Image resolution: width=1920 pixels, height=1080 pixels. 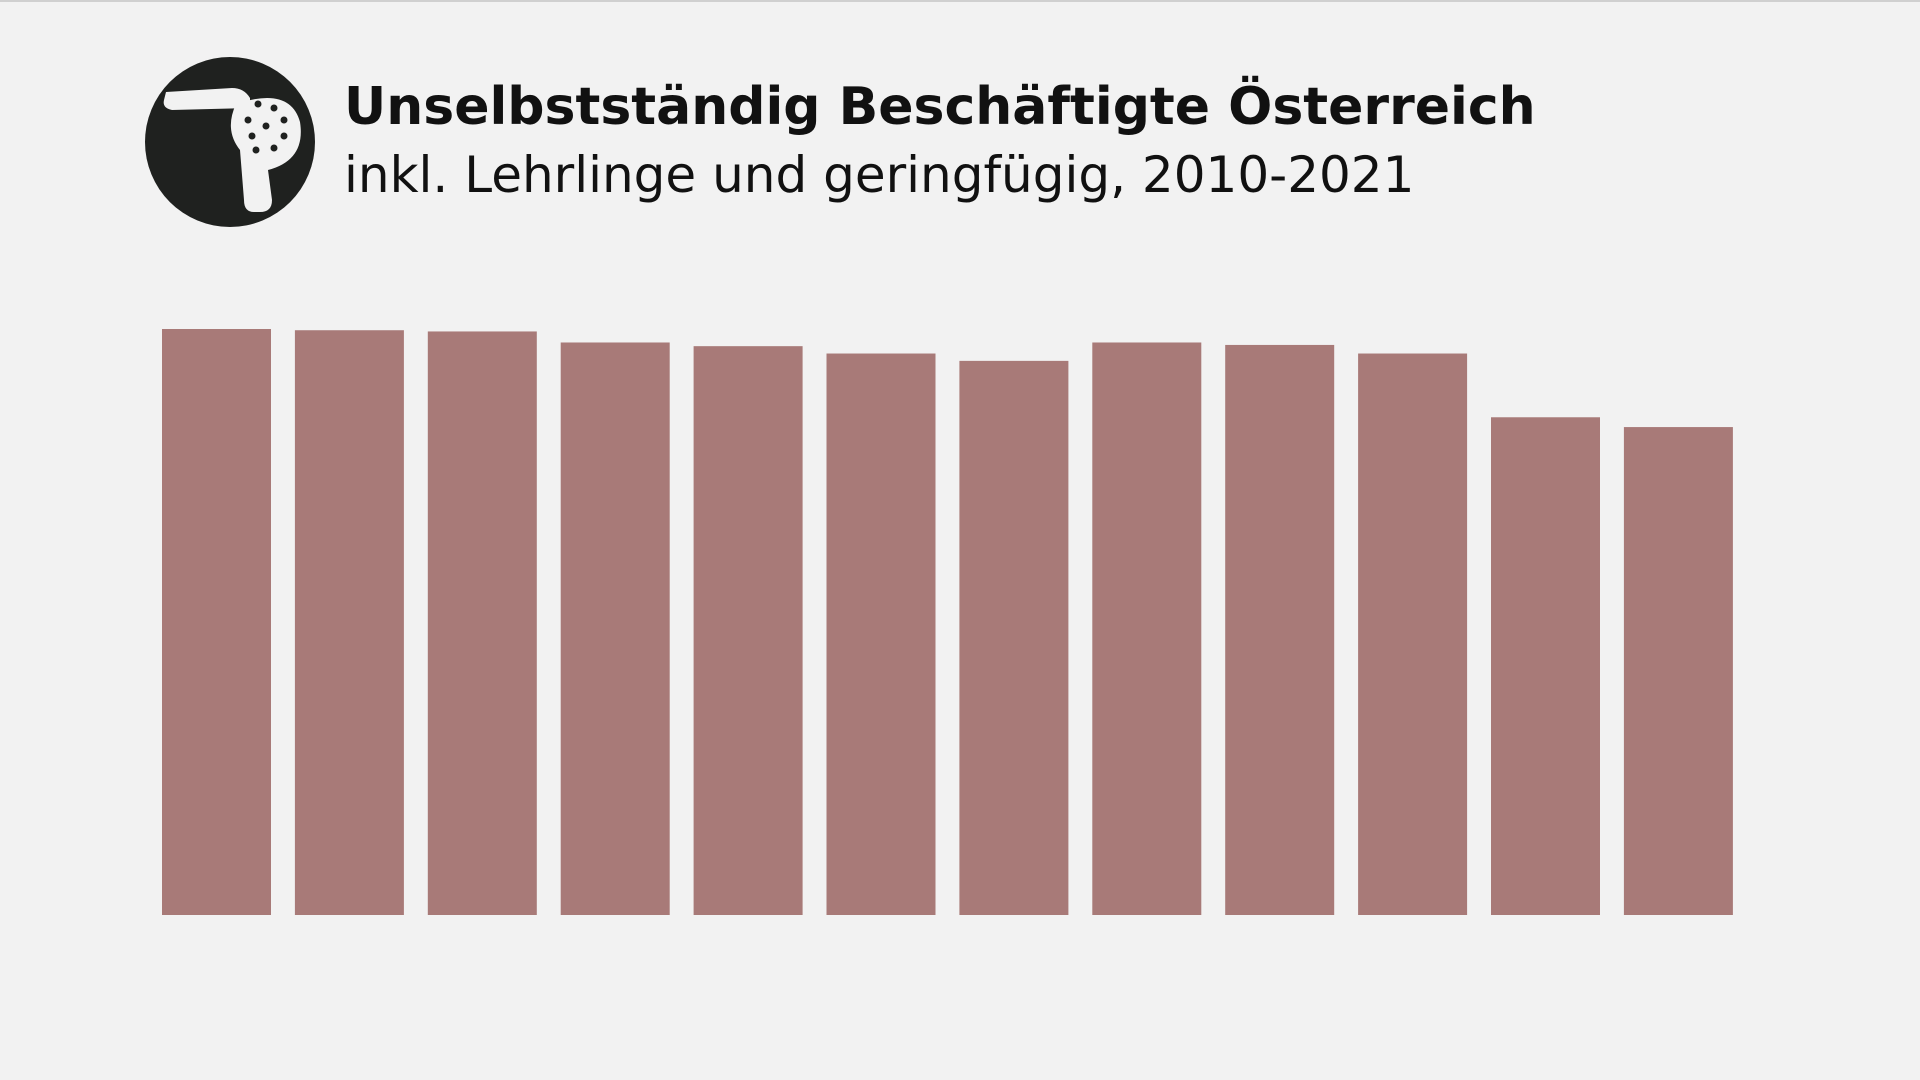 I want to click on icon, so click(x=230, y=142).